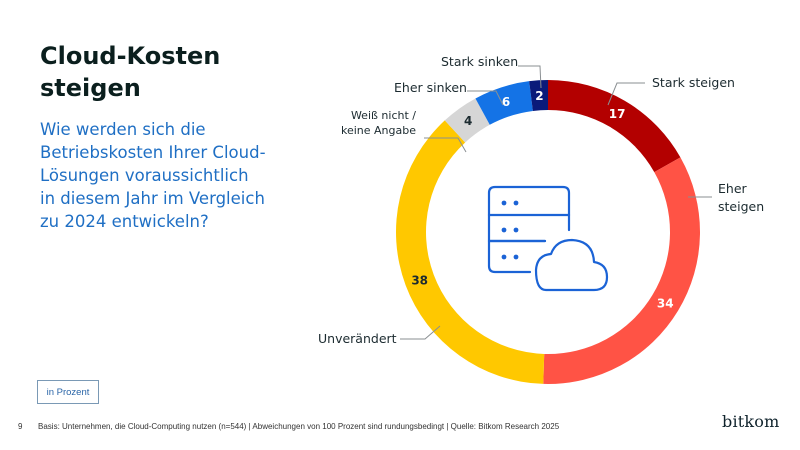 Image resolution: width=800 pixels, height=450 pixels. What do you see at coordinates (383, 115) in the screenshot?
I see `label-weiss-nicht-1: Weiß nicht /` at bounding box center [383, 115].